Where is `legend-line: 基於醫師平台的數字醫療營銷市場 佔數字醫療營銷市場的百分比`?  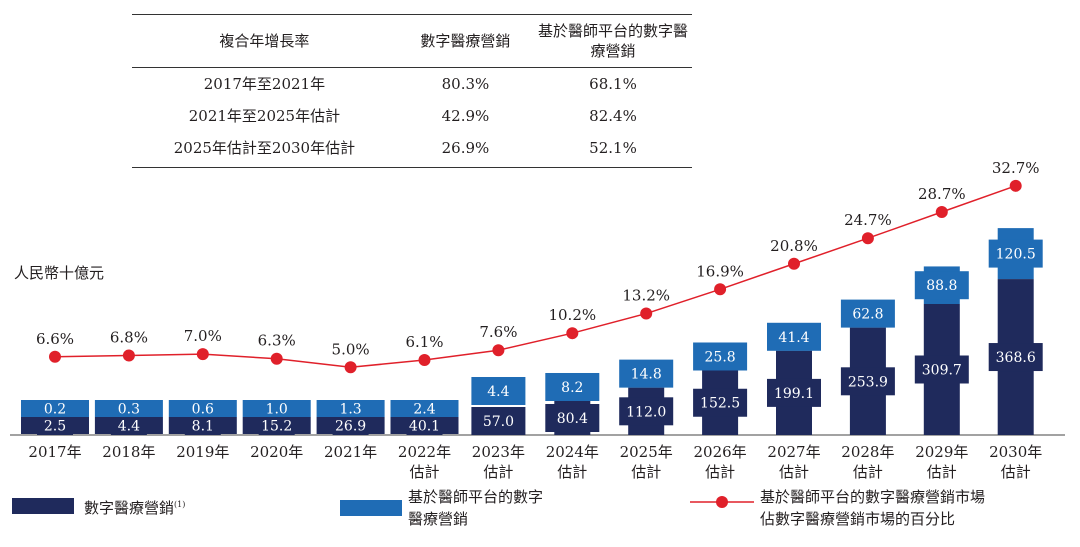 legend-line: 基於醫師平台的數字醫療營銷市場 佔數字醫療營銷市場的百分比 is located at coordinates (872, 508).